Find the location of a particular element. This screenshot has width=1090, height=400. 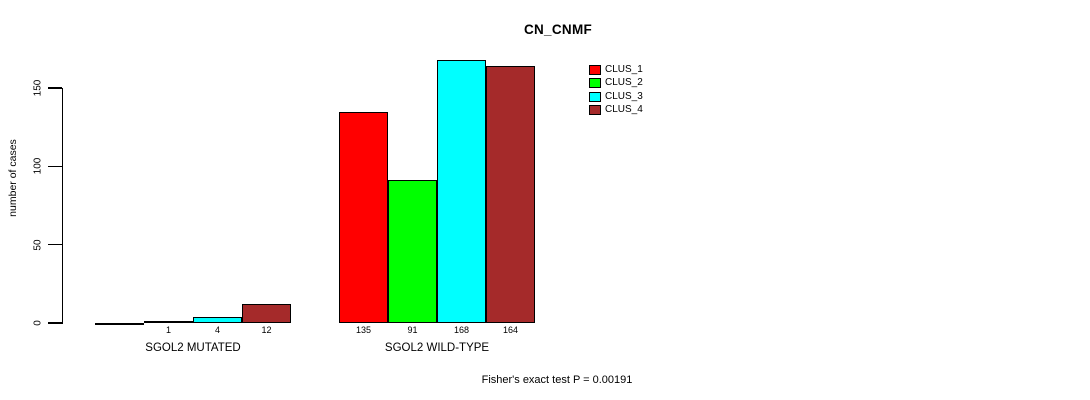

y-axis-line is located at coordinates (63, 205).